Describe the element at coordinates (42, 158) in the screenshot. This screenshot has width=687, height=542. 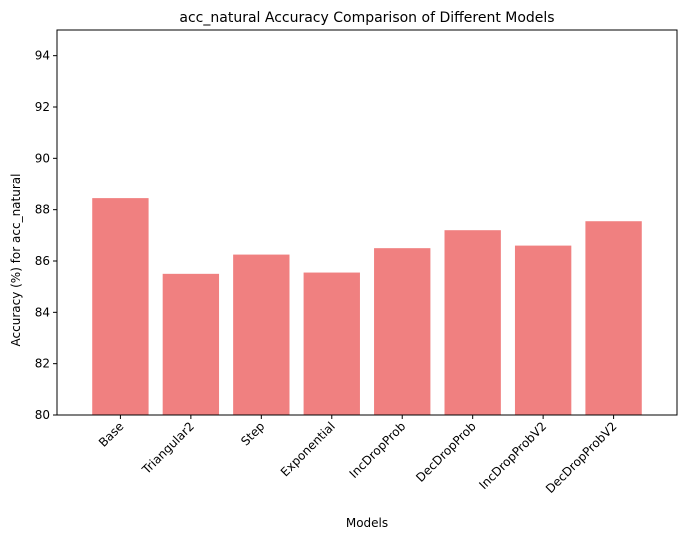
I see `y-tick-label: 90` at that location.